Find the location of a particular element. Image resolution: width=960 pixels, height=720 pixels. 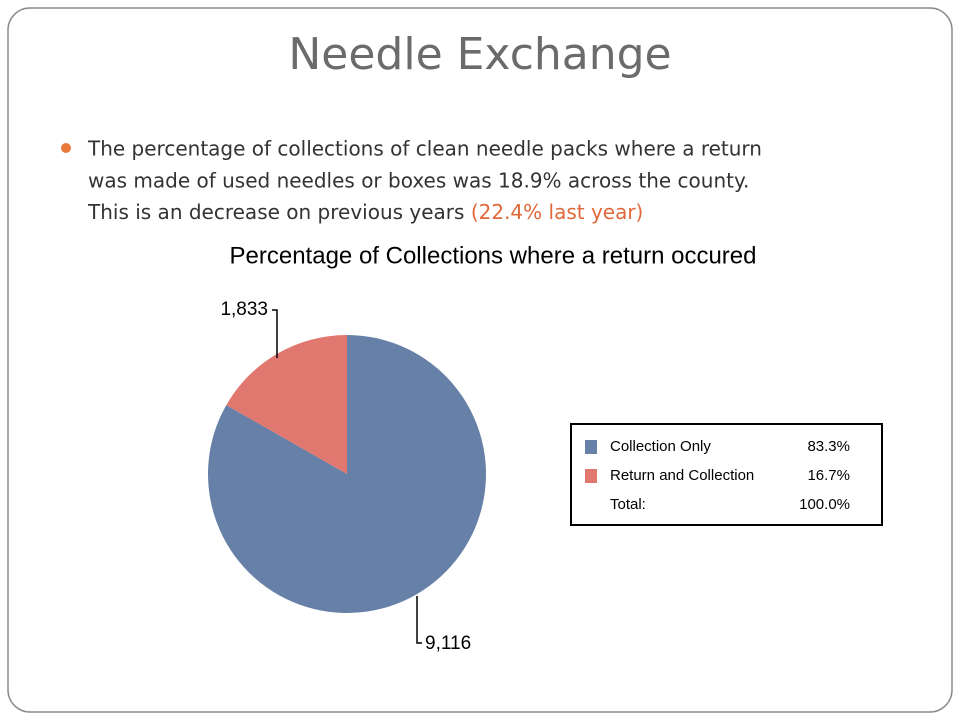

pie-slice is located at coordinates (286, 404).